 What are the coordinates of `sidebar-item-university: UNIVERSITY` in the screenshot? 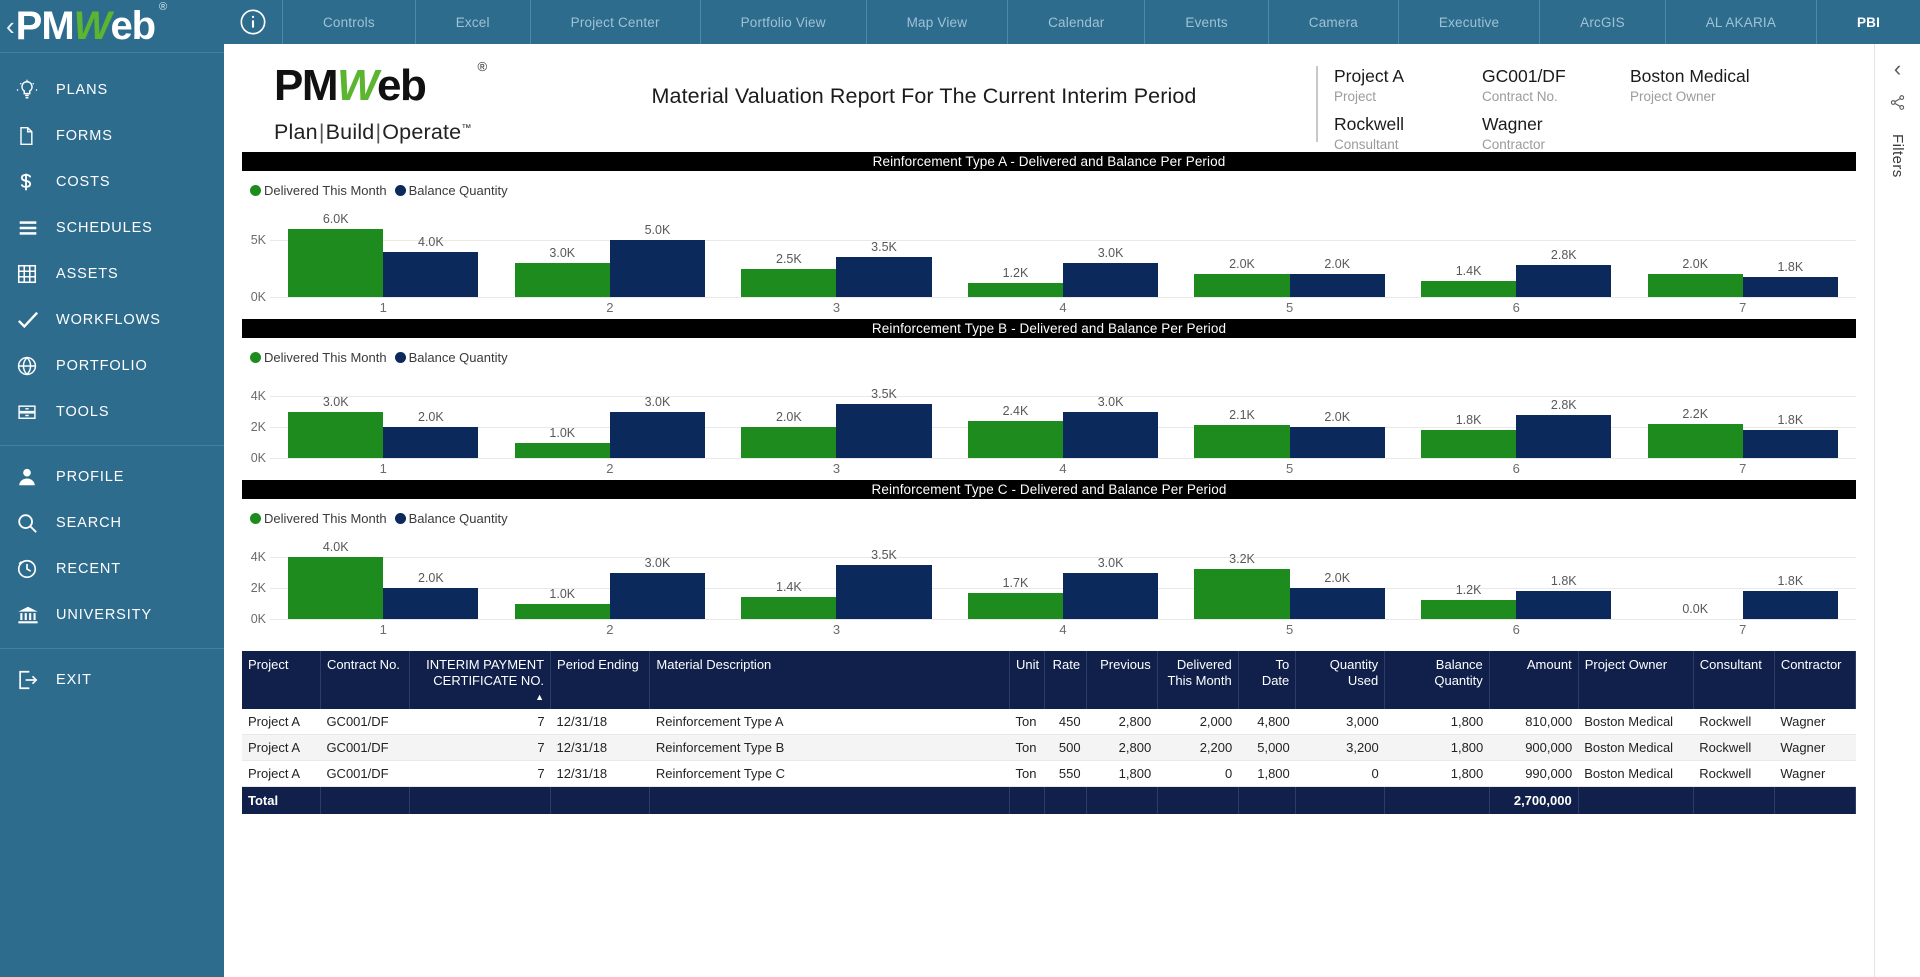 It's located at (112, 615).